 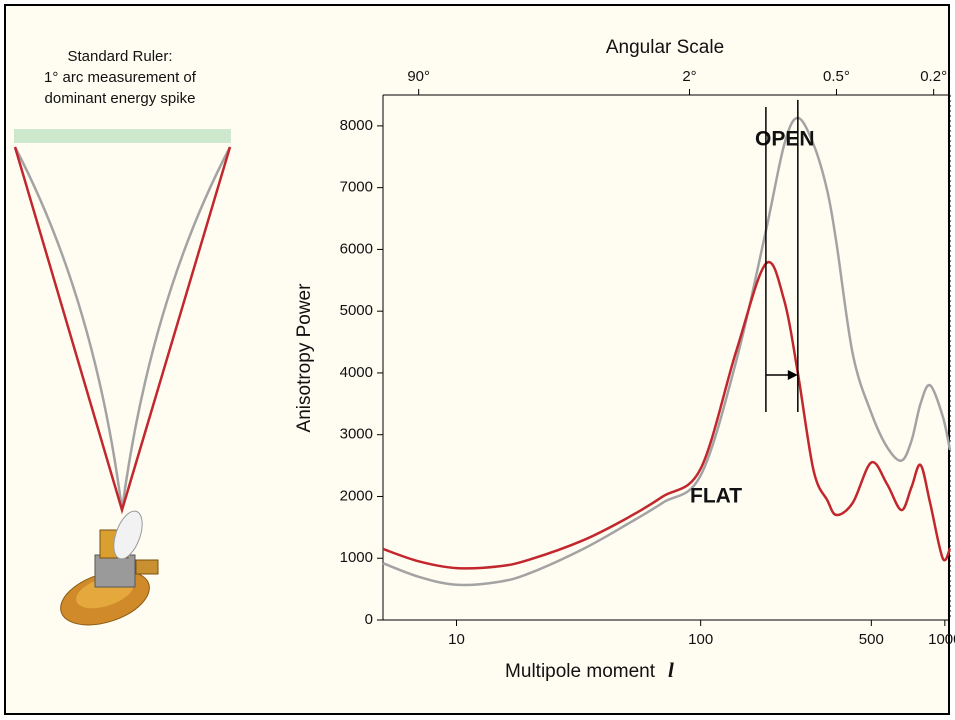 I want to click on series-label: OPEN, so click(x=785, y=139).